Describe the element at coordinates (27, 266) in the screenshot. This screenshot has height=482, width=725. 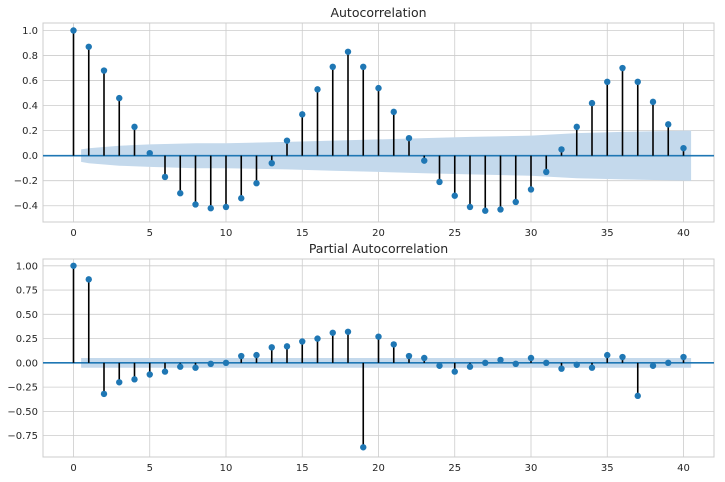
I see `y-tick-label: 1.00` at that location.